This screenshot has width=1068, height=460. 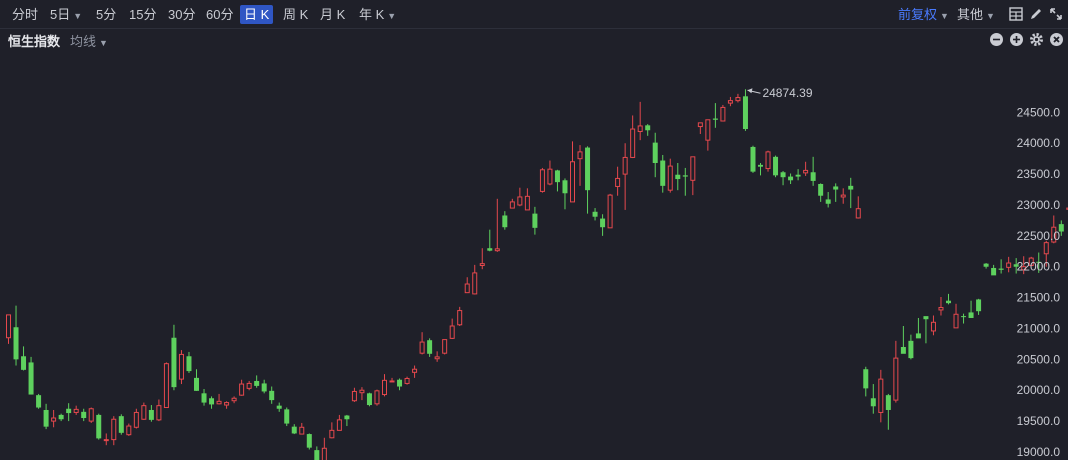 I want to click on tab-5day: 5日 ▼, so click(x=66, y=14).